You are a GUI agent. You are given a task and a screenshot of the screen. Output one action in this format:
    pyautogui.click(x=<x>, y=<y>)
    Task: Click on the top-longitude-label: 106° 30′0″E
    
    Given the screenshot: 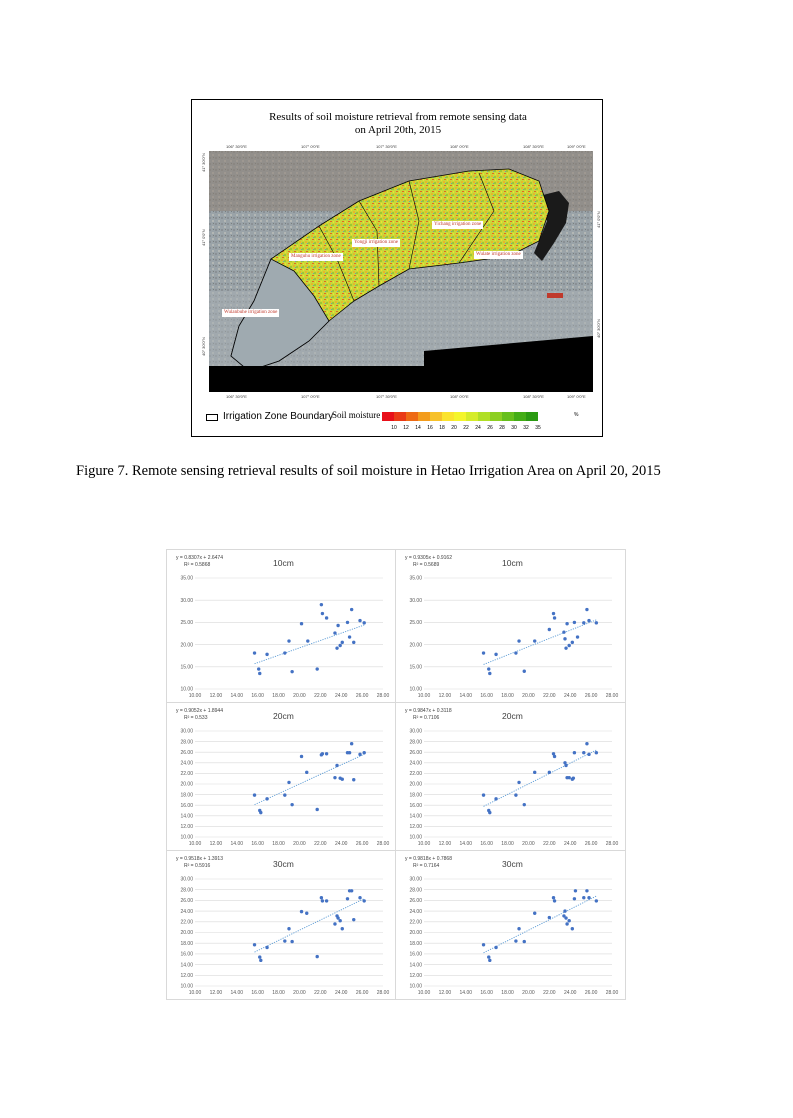 What is the action you would take?
    pyautogui.click(x=236, y=146)
    